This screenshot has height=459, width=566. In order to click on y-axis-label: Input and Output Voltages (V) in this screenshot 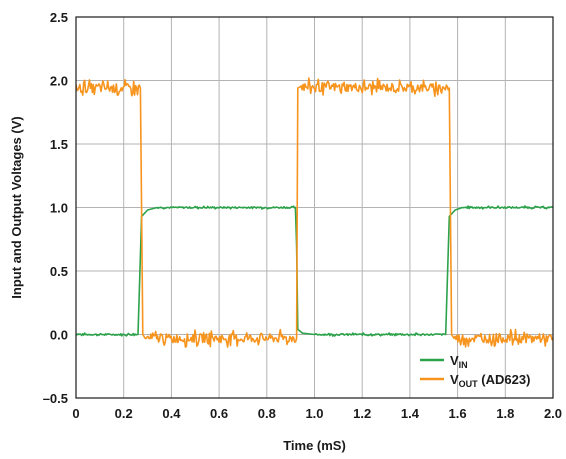, I will do `click(16, 207)`.